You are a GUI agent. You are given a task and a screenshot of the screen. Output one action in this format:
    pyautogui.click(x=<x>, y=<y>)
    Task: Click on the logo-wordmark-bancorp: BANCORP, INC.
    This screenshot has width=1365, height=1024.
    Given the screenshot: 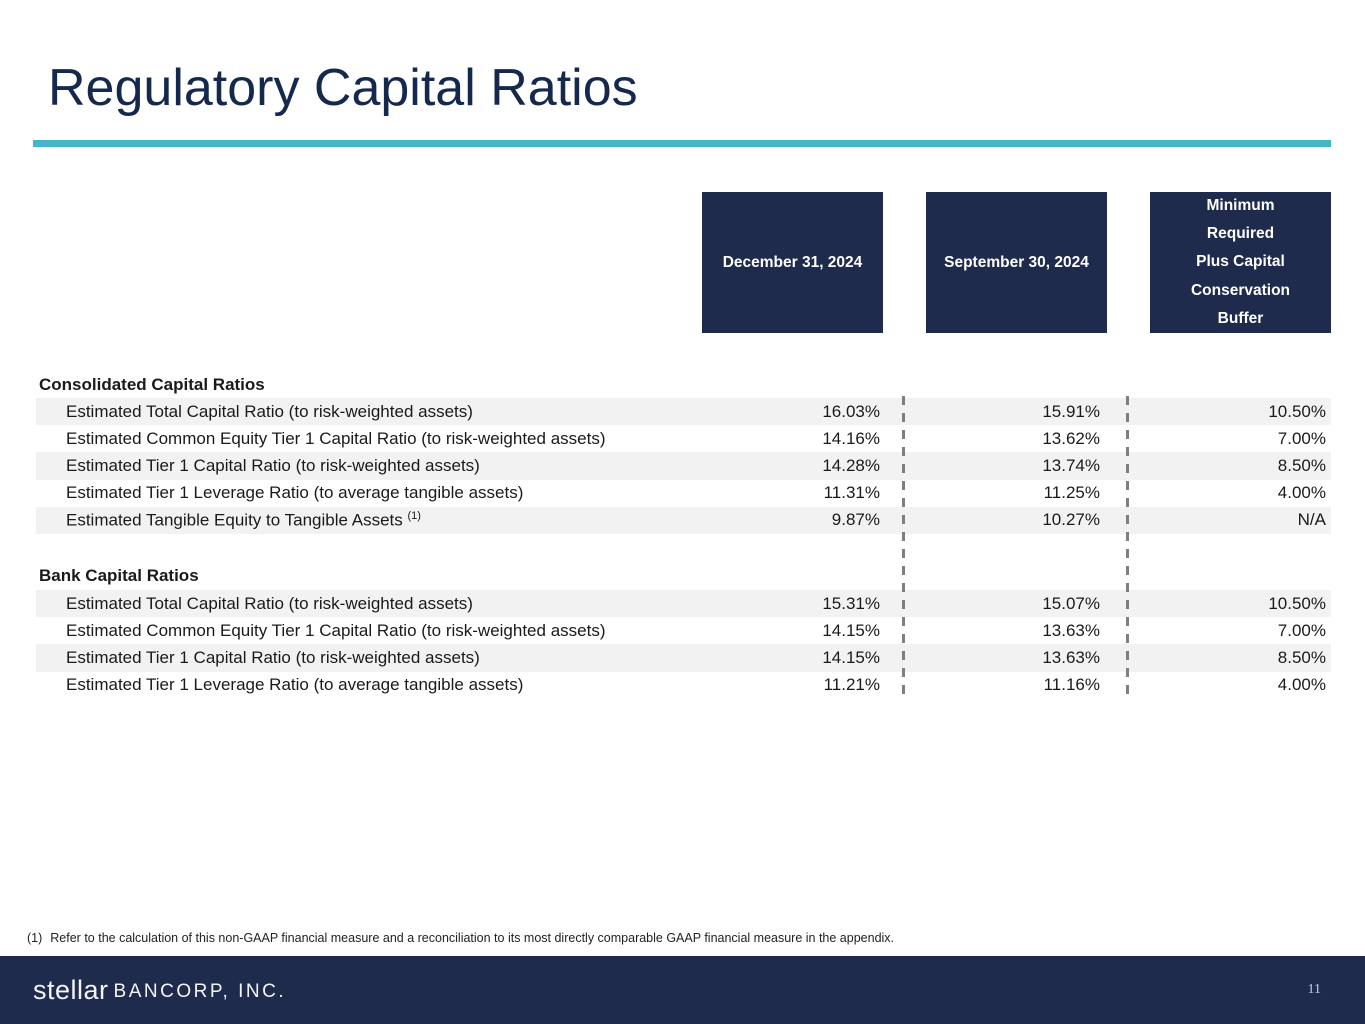 What is the action you would take?
    pyautogui.click(x=200, y=991)
    